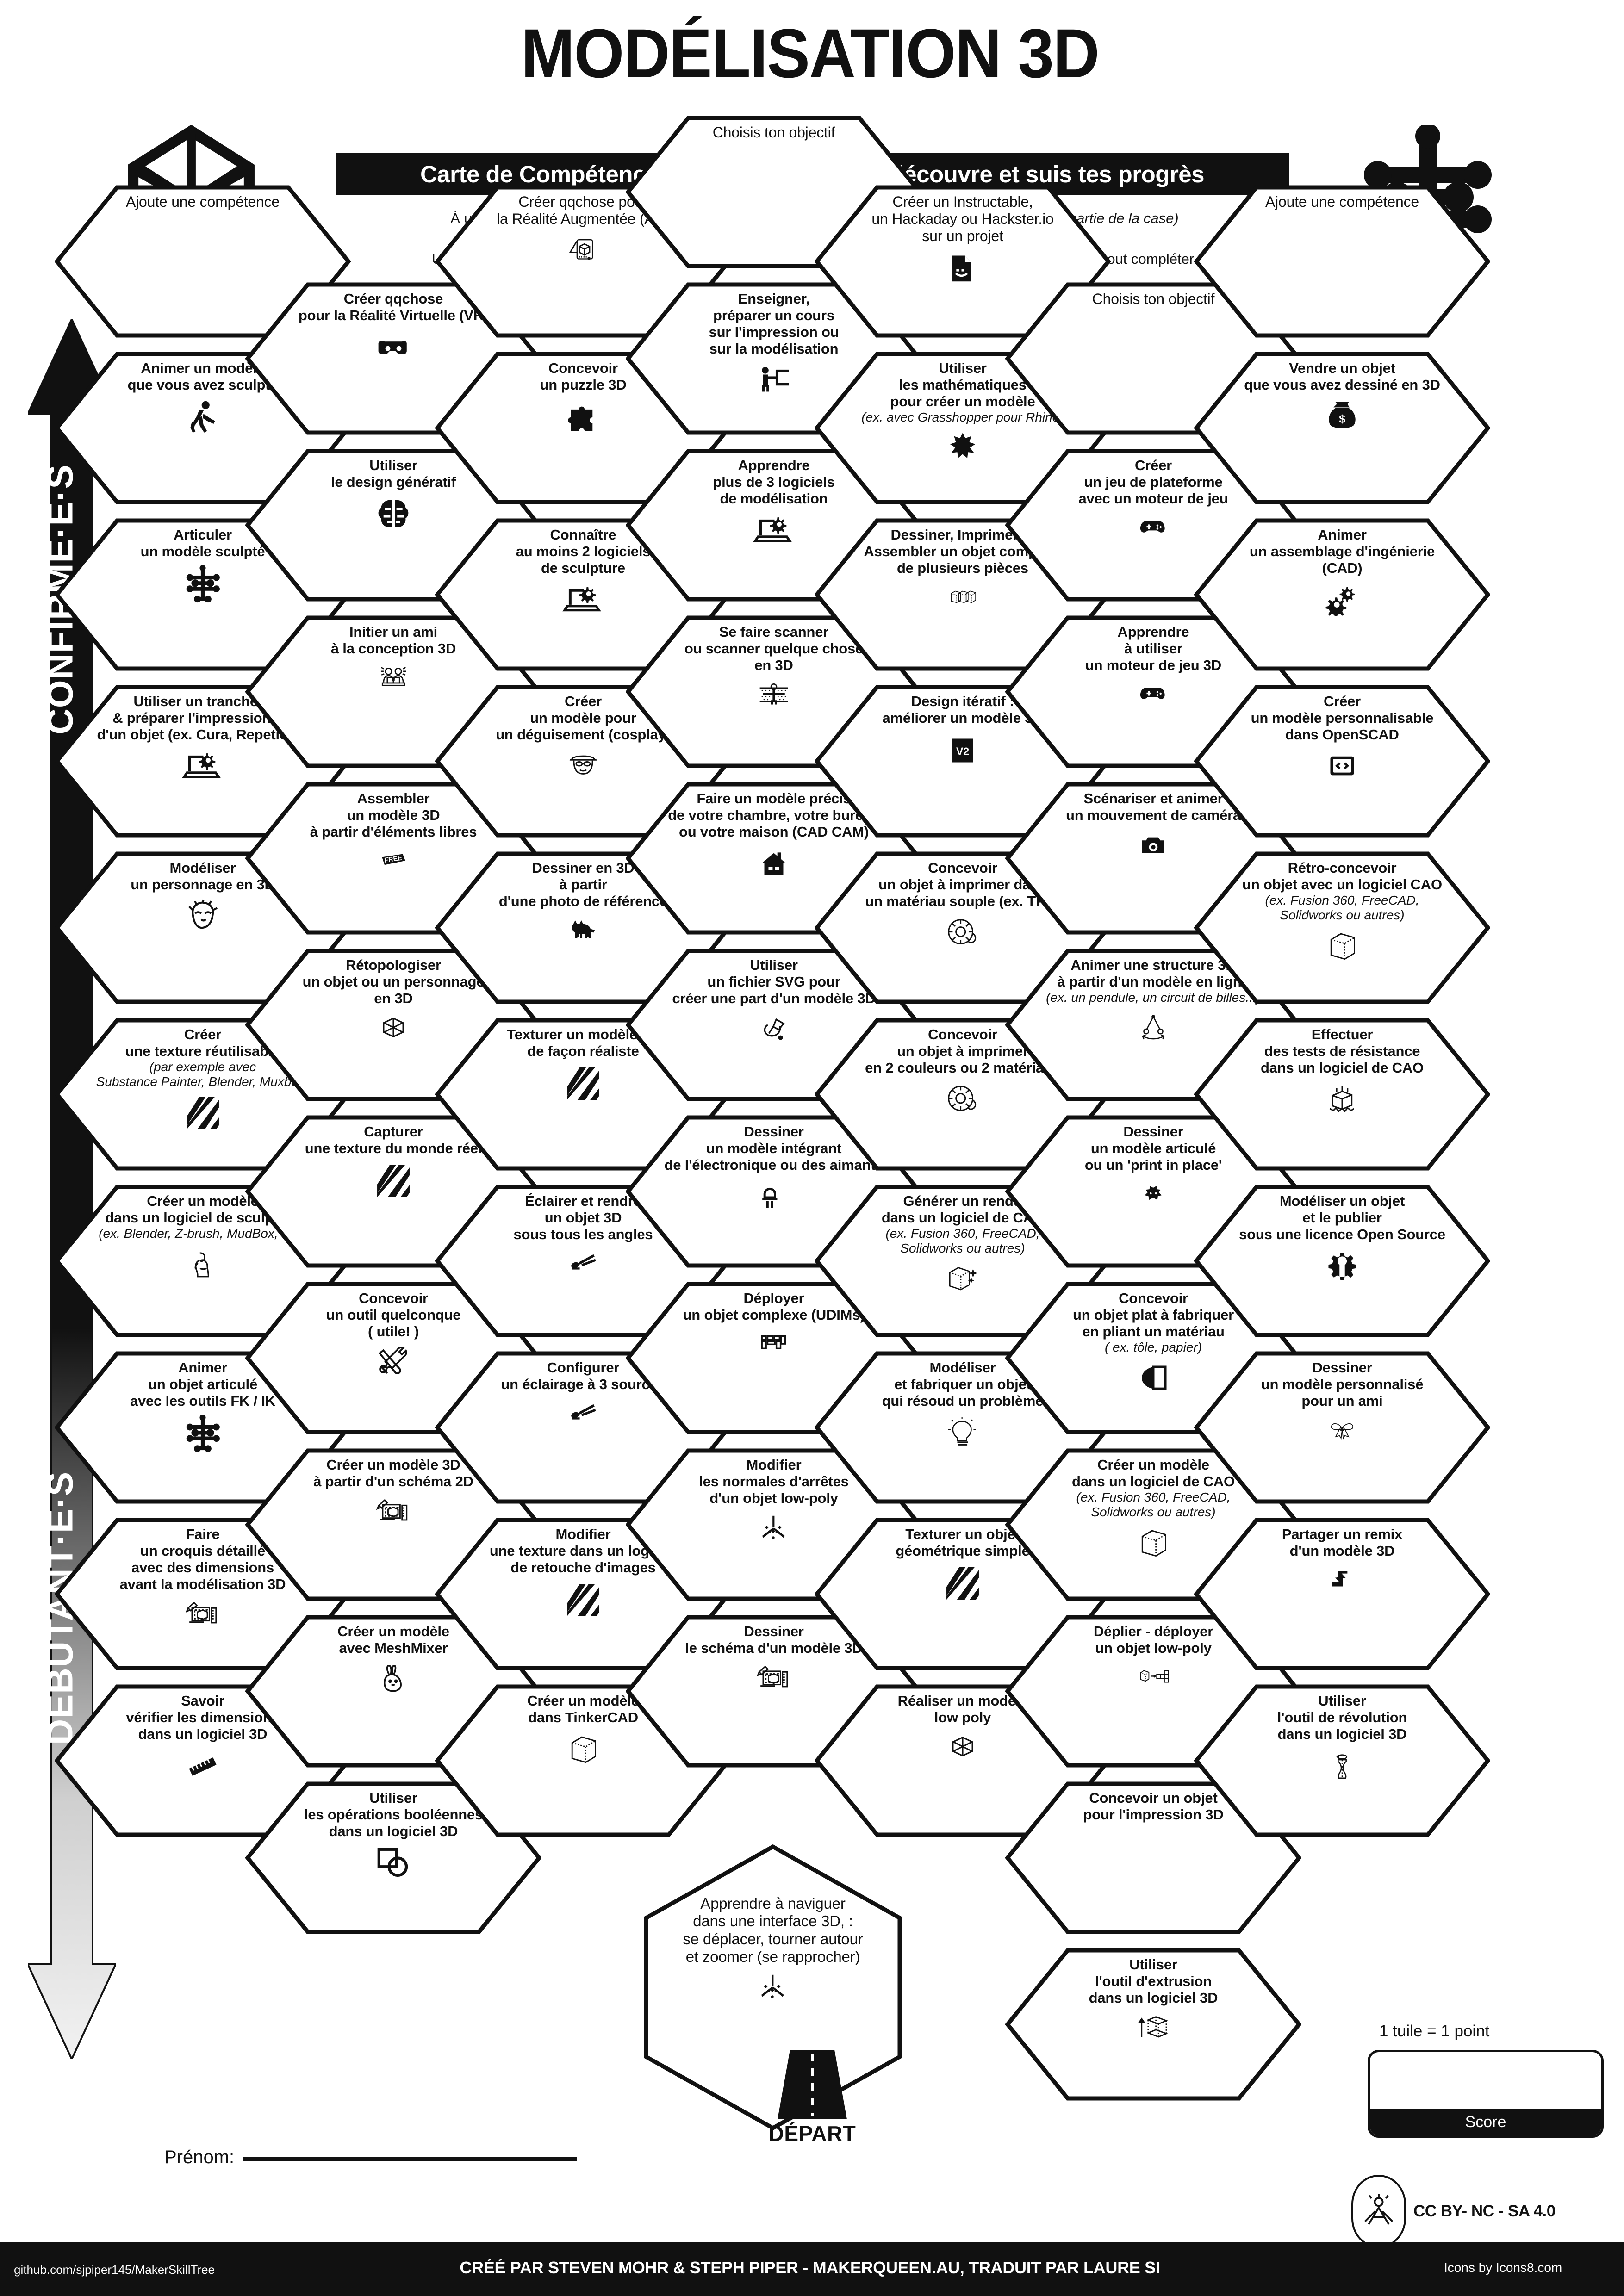 The height and width of the screenshot is (2296, 1624). What do you see at coordinates (962, 1067) in the screenshot?
I see `skill-tile-line: en 2 couleurs ou 2 matériaux` at bounding box center [962, 1067].